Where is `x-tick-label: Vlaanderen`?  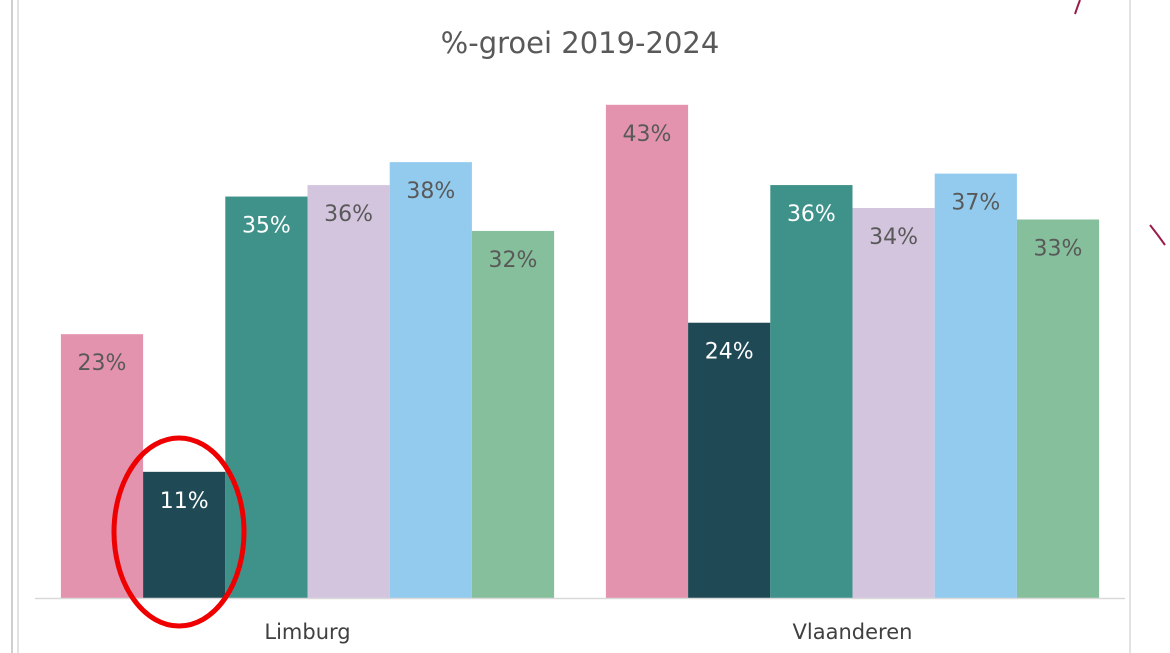
x-tick-label: Vlaanderen is located at coordinates (853, 632).